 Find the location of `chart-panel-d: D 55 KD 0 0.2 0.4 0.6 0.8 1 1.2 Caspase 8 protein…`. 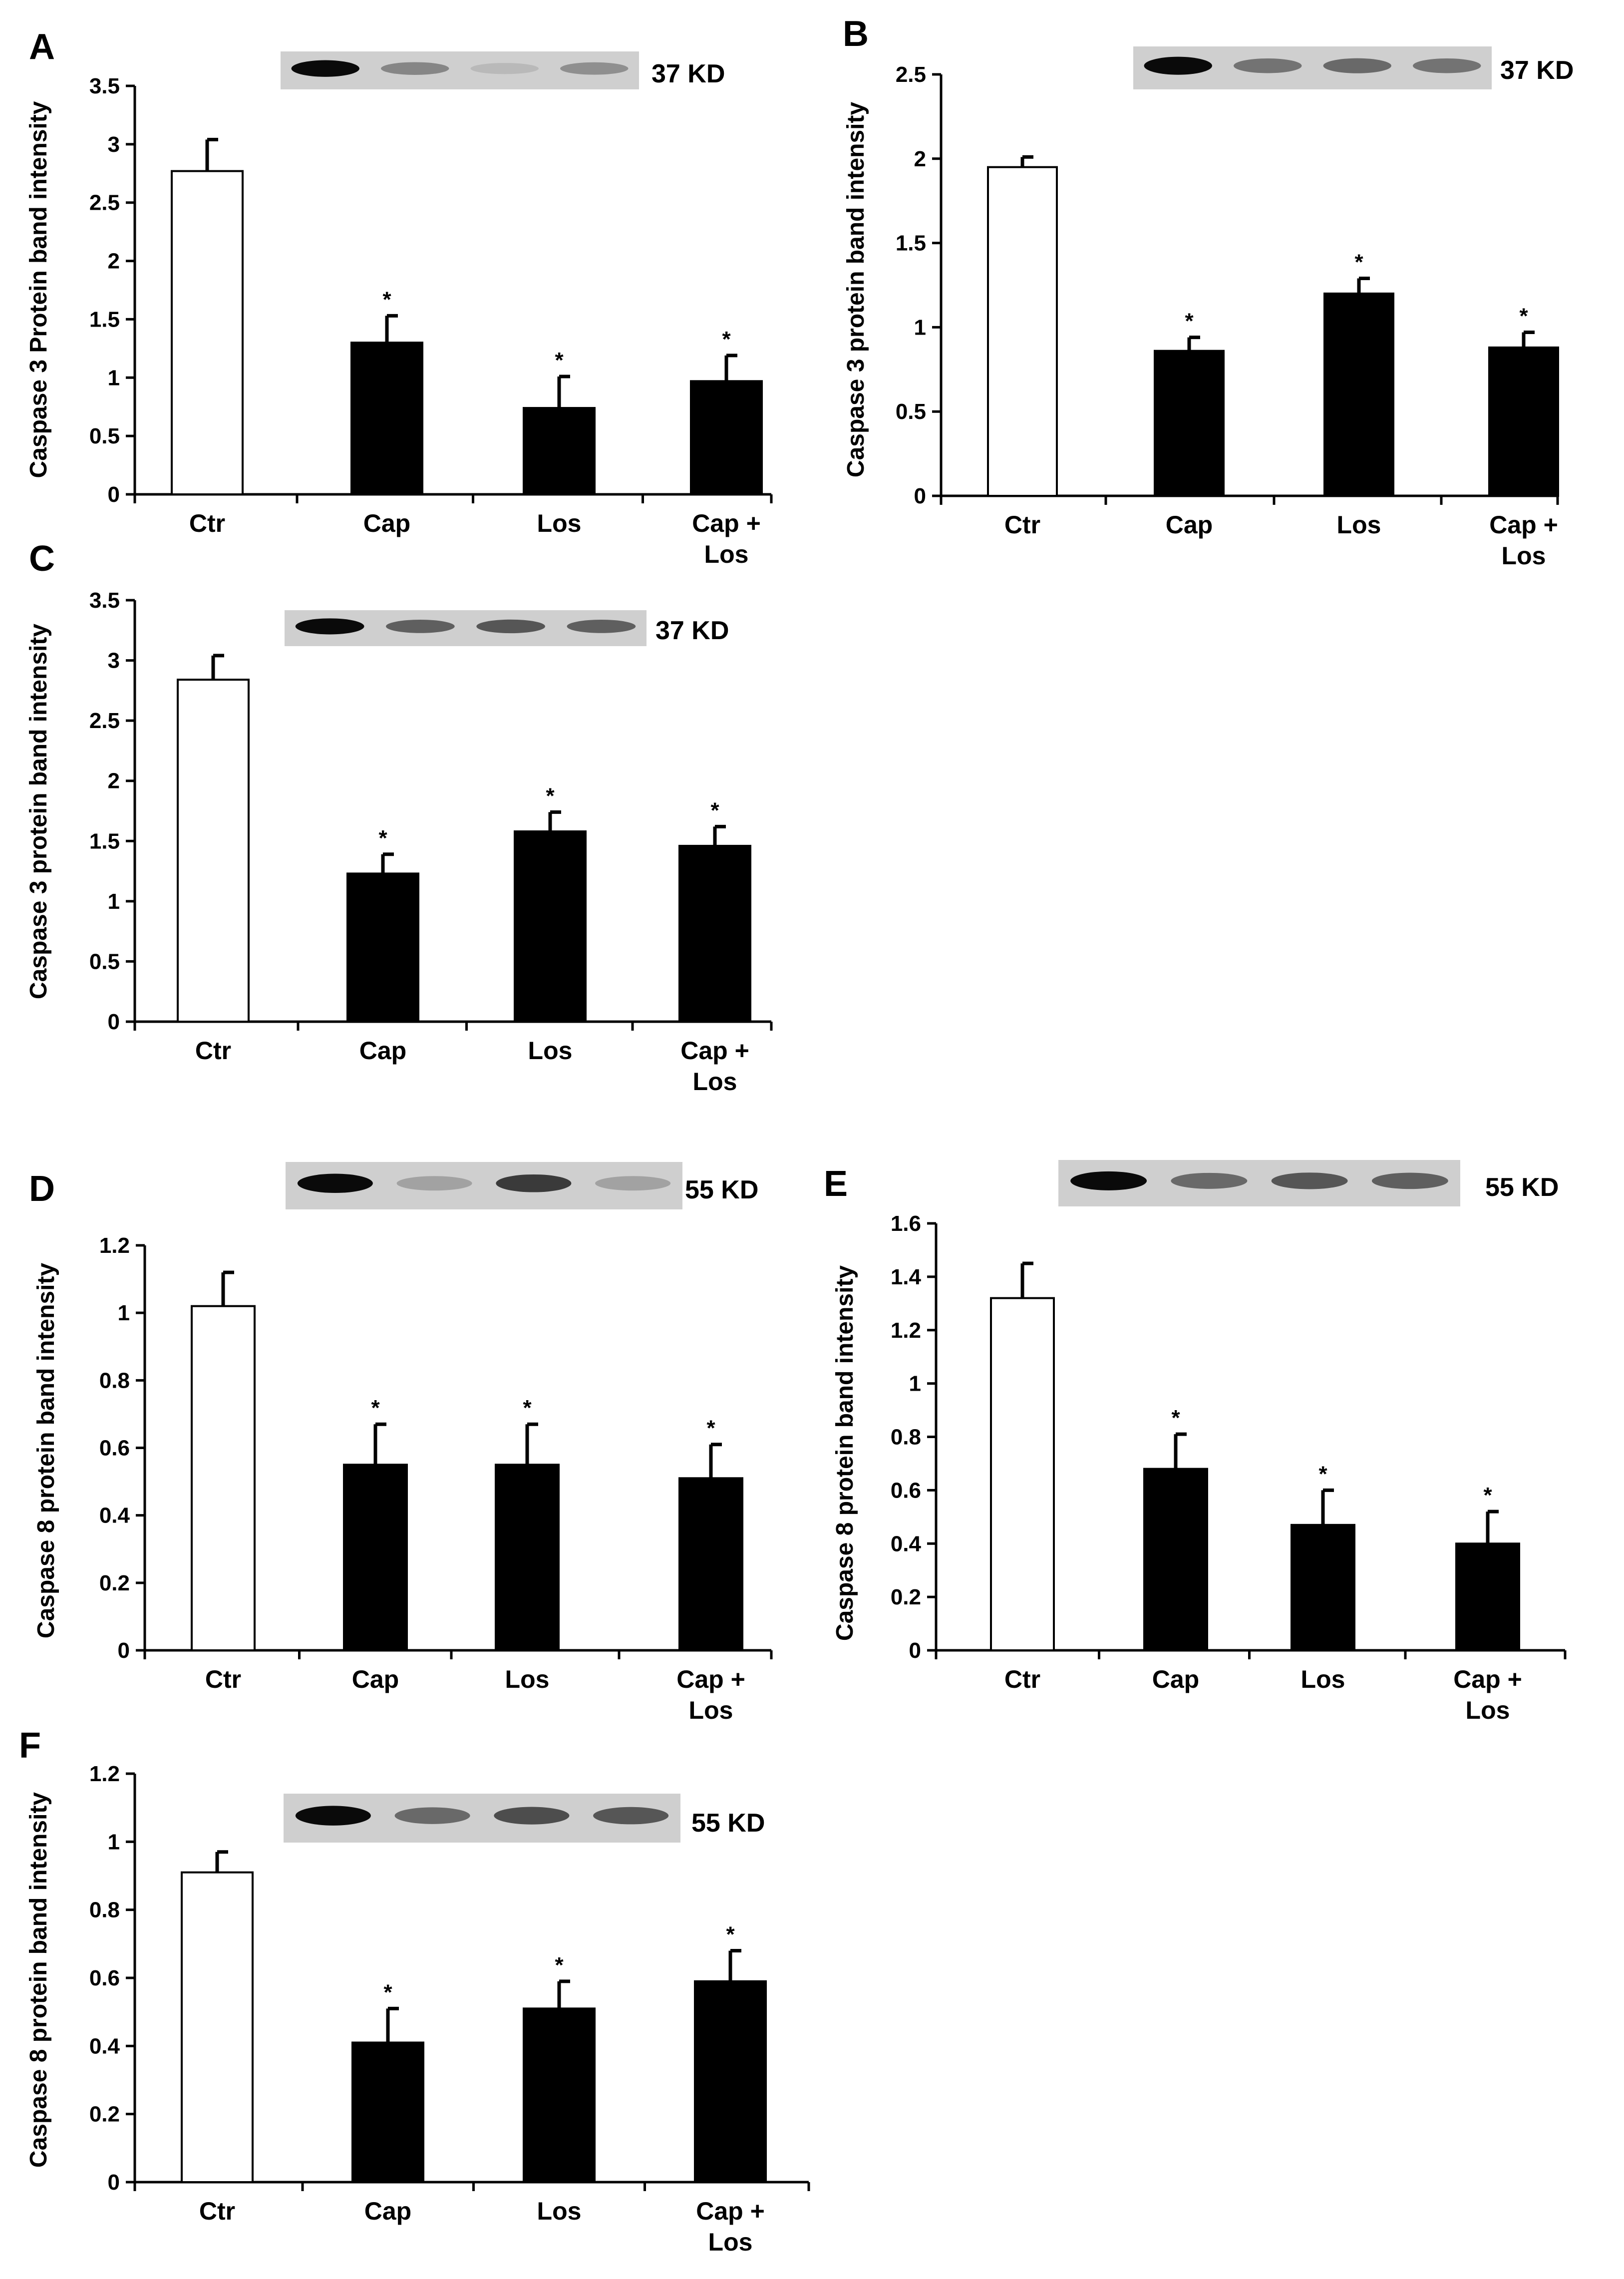

chart-panel-d: D 55 KD 0 0.2 0.4 0.6 0.8 1 1.2 Caspase 8 protein… is located at coordinates (401, 1443).